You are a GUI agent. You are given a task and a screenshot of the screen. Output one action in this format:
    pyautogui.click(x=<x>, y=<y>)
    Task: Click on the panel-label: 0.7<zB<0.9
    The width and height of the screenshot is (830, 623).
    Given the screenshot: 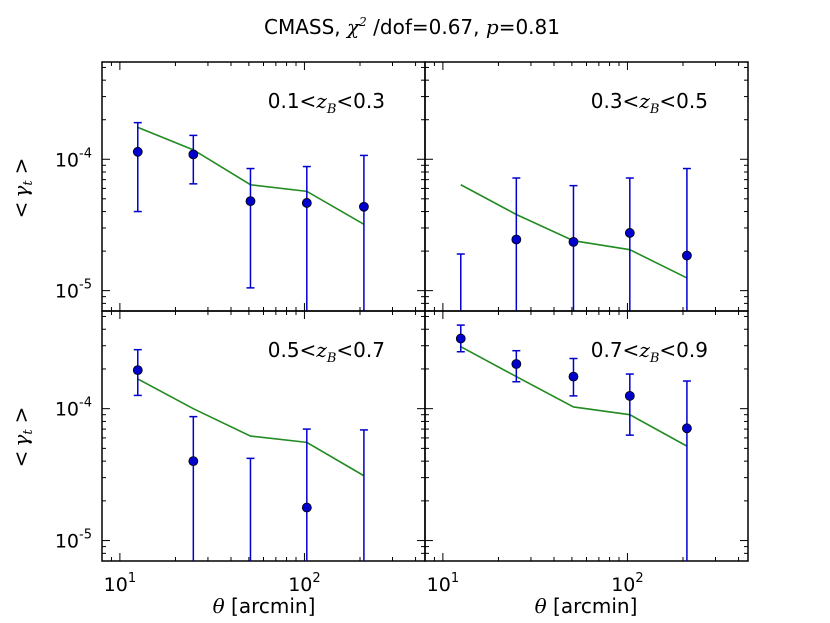 What is the action you would take?
    pyautogui.click(x=649, y=352)
    